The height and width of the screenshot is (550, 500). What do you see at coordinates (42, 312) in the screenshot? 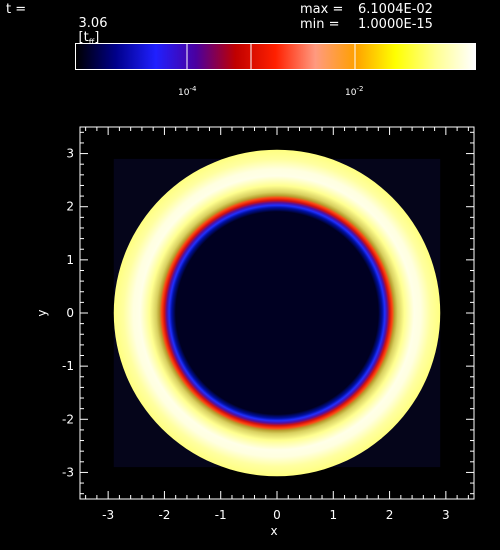
I see `y-axis-label: y` at bounding box center [42, 312].